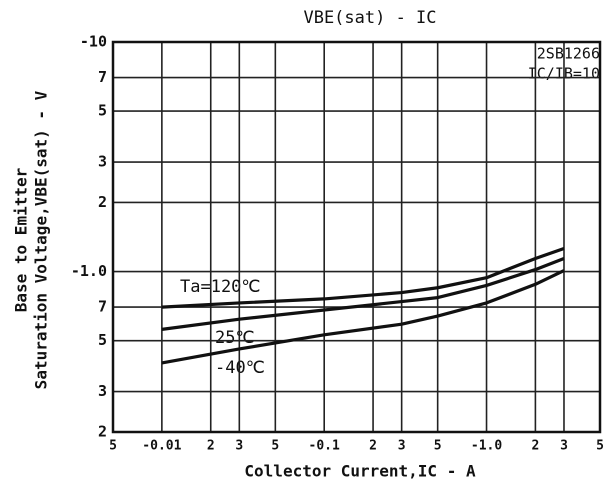  I want to click on x-tick-label: -0.1, so click(324, 446).